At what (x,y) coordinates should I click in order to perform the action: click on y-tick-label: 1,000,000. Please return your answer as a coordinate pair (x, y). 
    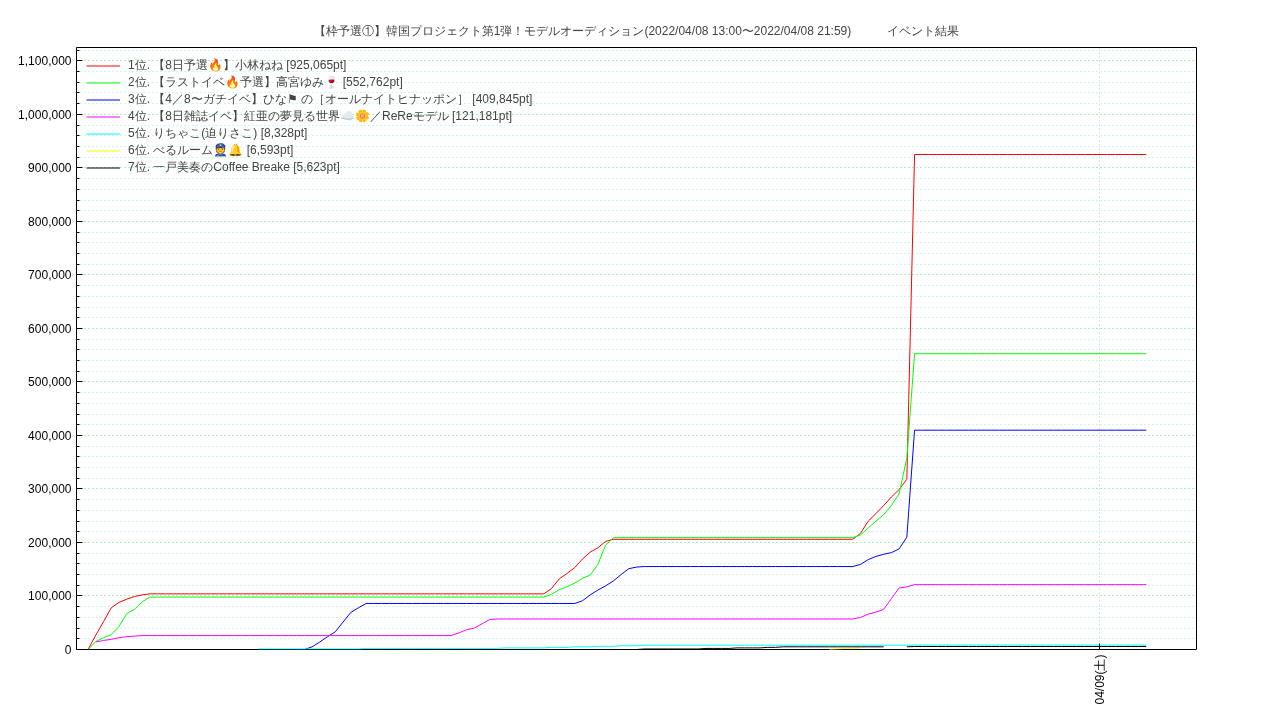
    Looking at the image, I should click on (45, 114).